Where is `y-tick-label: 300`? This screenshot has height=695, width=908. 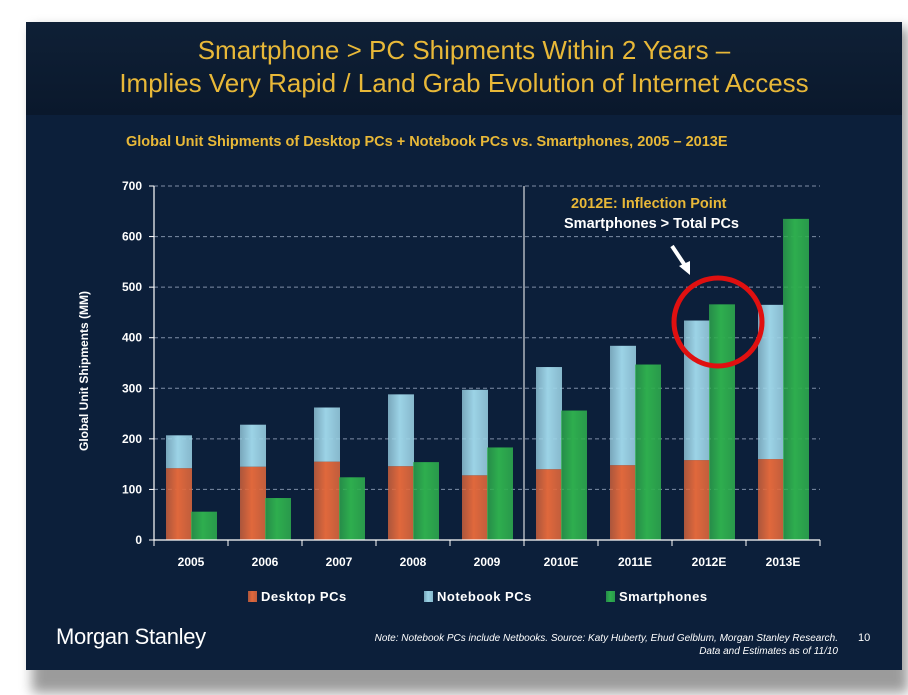 y-tick-label: 300 is located at coordinates (132, 388).